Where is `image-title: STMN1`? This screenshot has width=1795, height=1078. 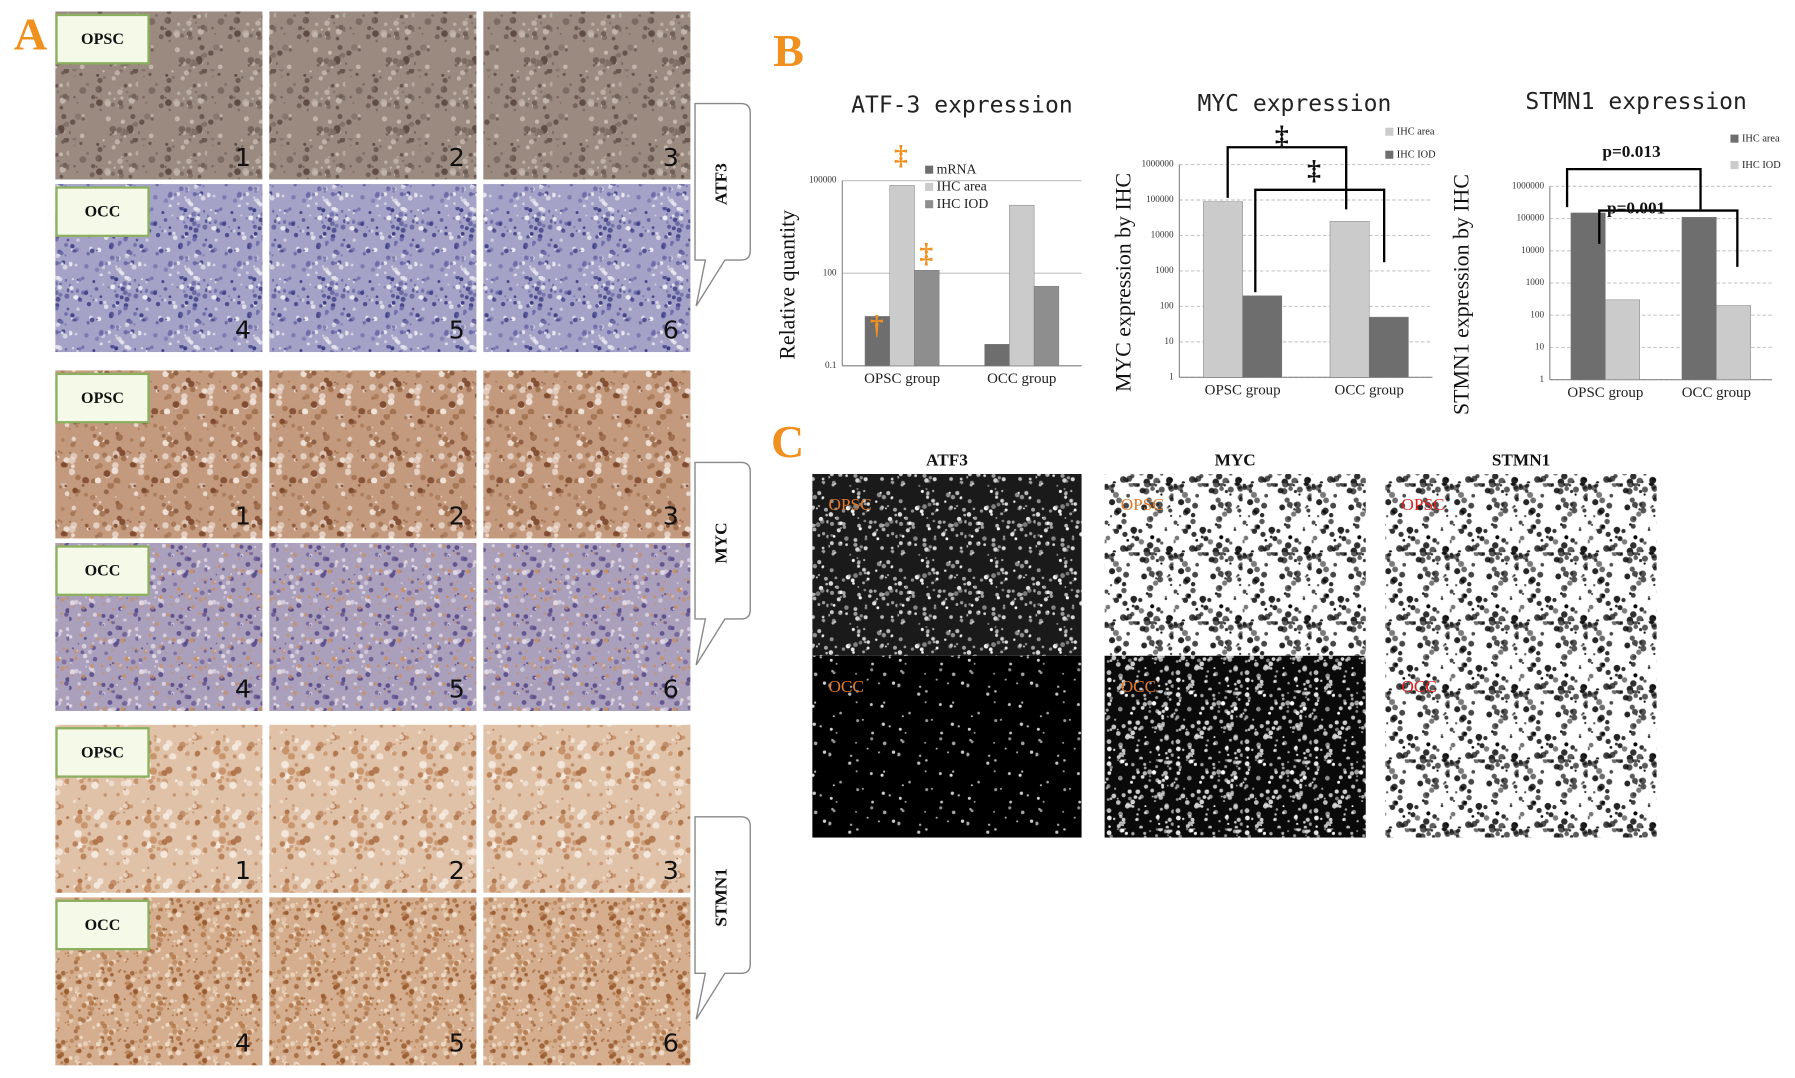
image-title: STMN1 is located at coordinates (1521, 459).